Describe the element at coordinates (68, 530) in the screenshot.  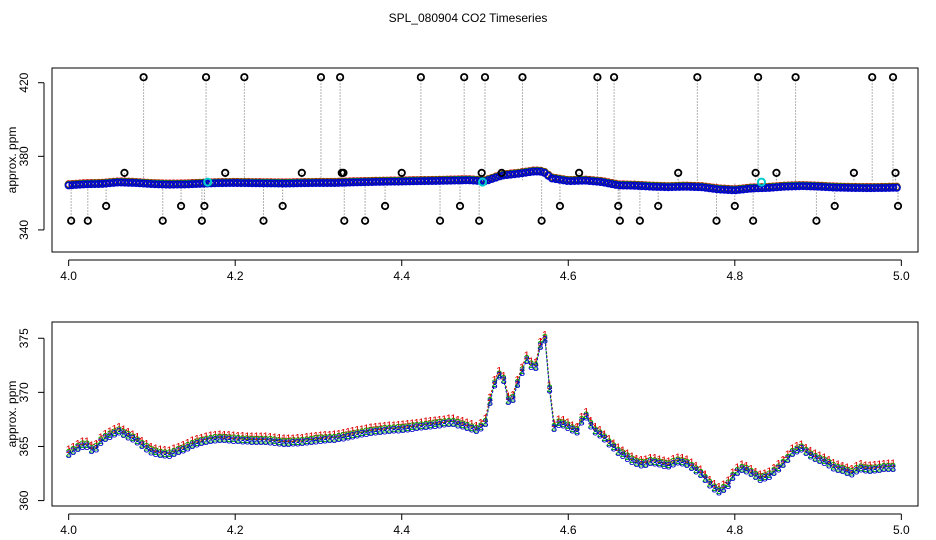
I see `x-tick-label: 4.0` at that location.